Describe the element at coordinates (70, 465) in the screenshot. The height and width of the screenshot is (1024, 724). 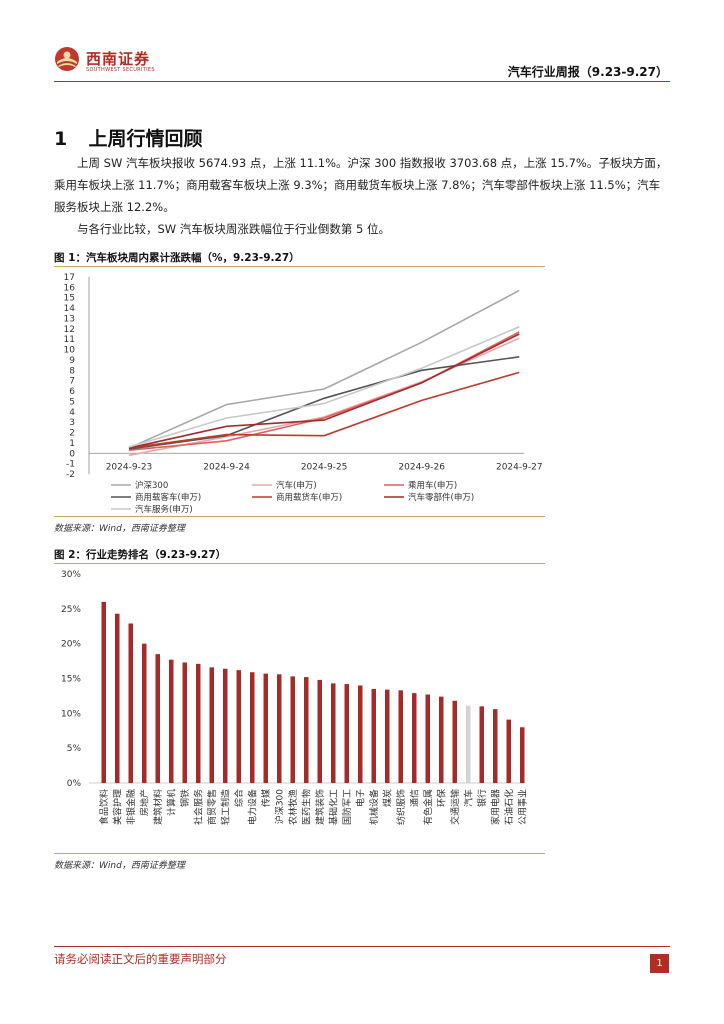
I see `y-tick-label: -1` at that location.